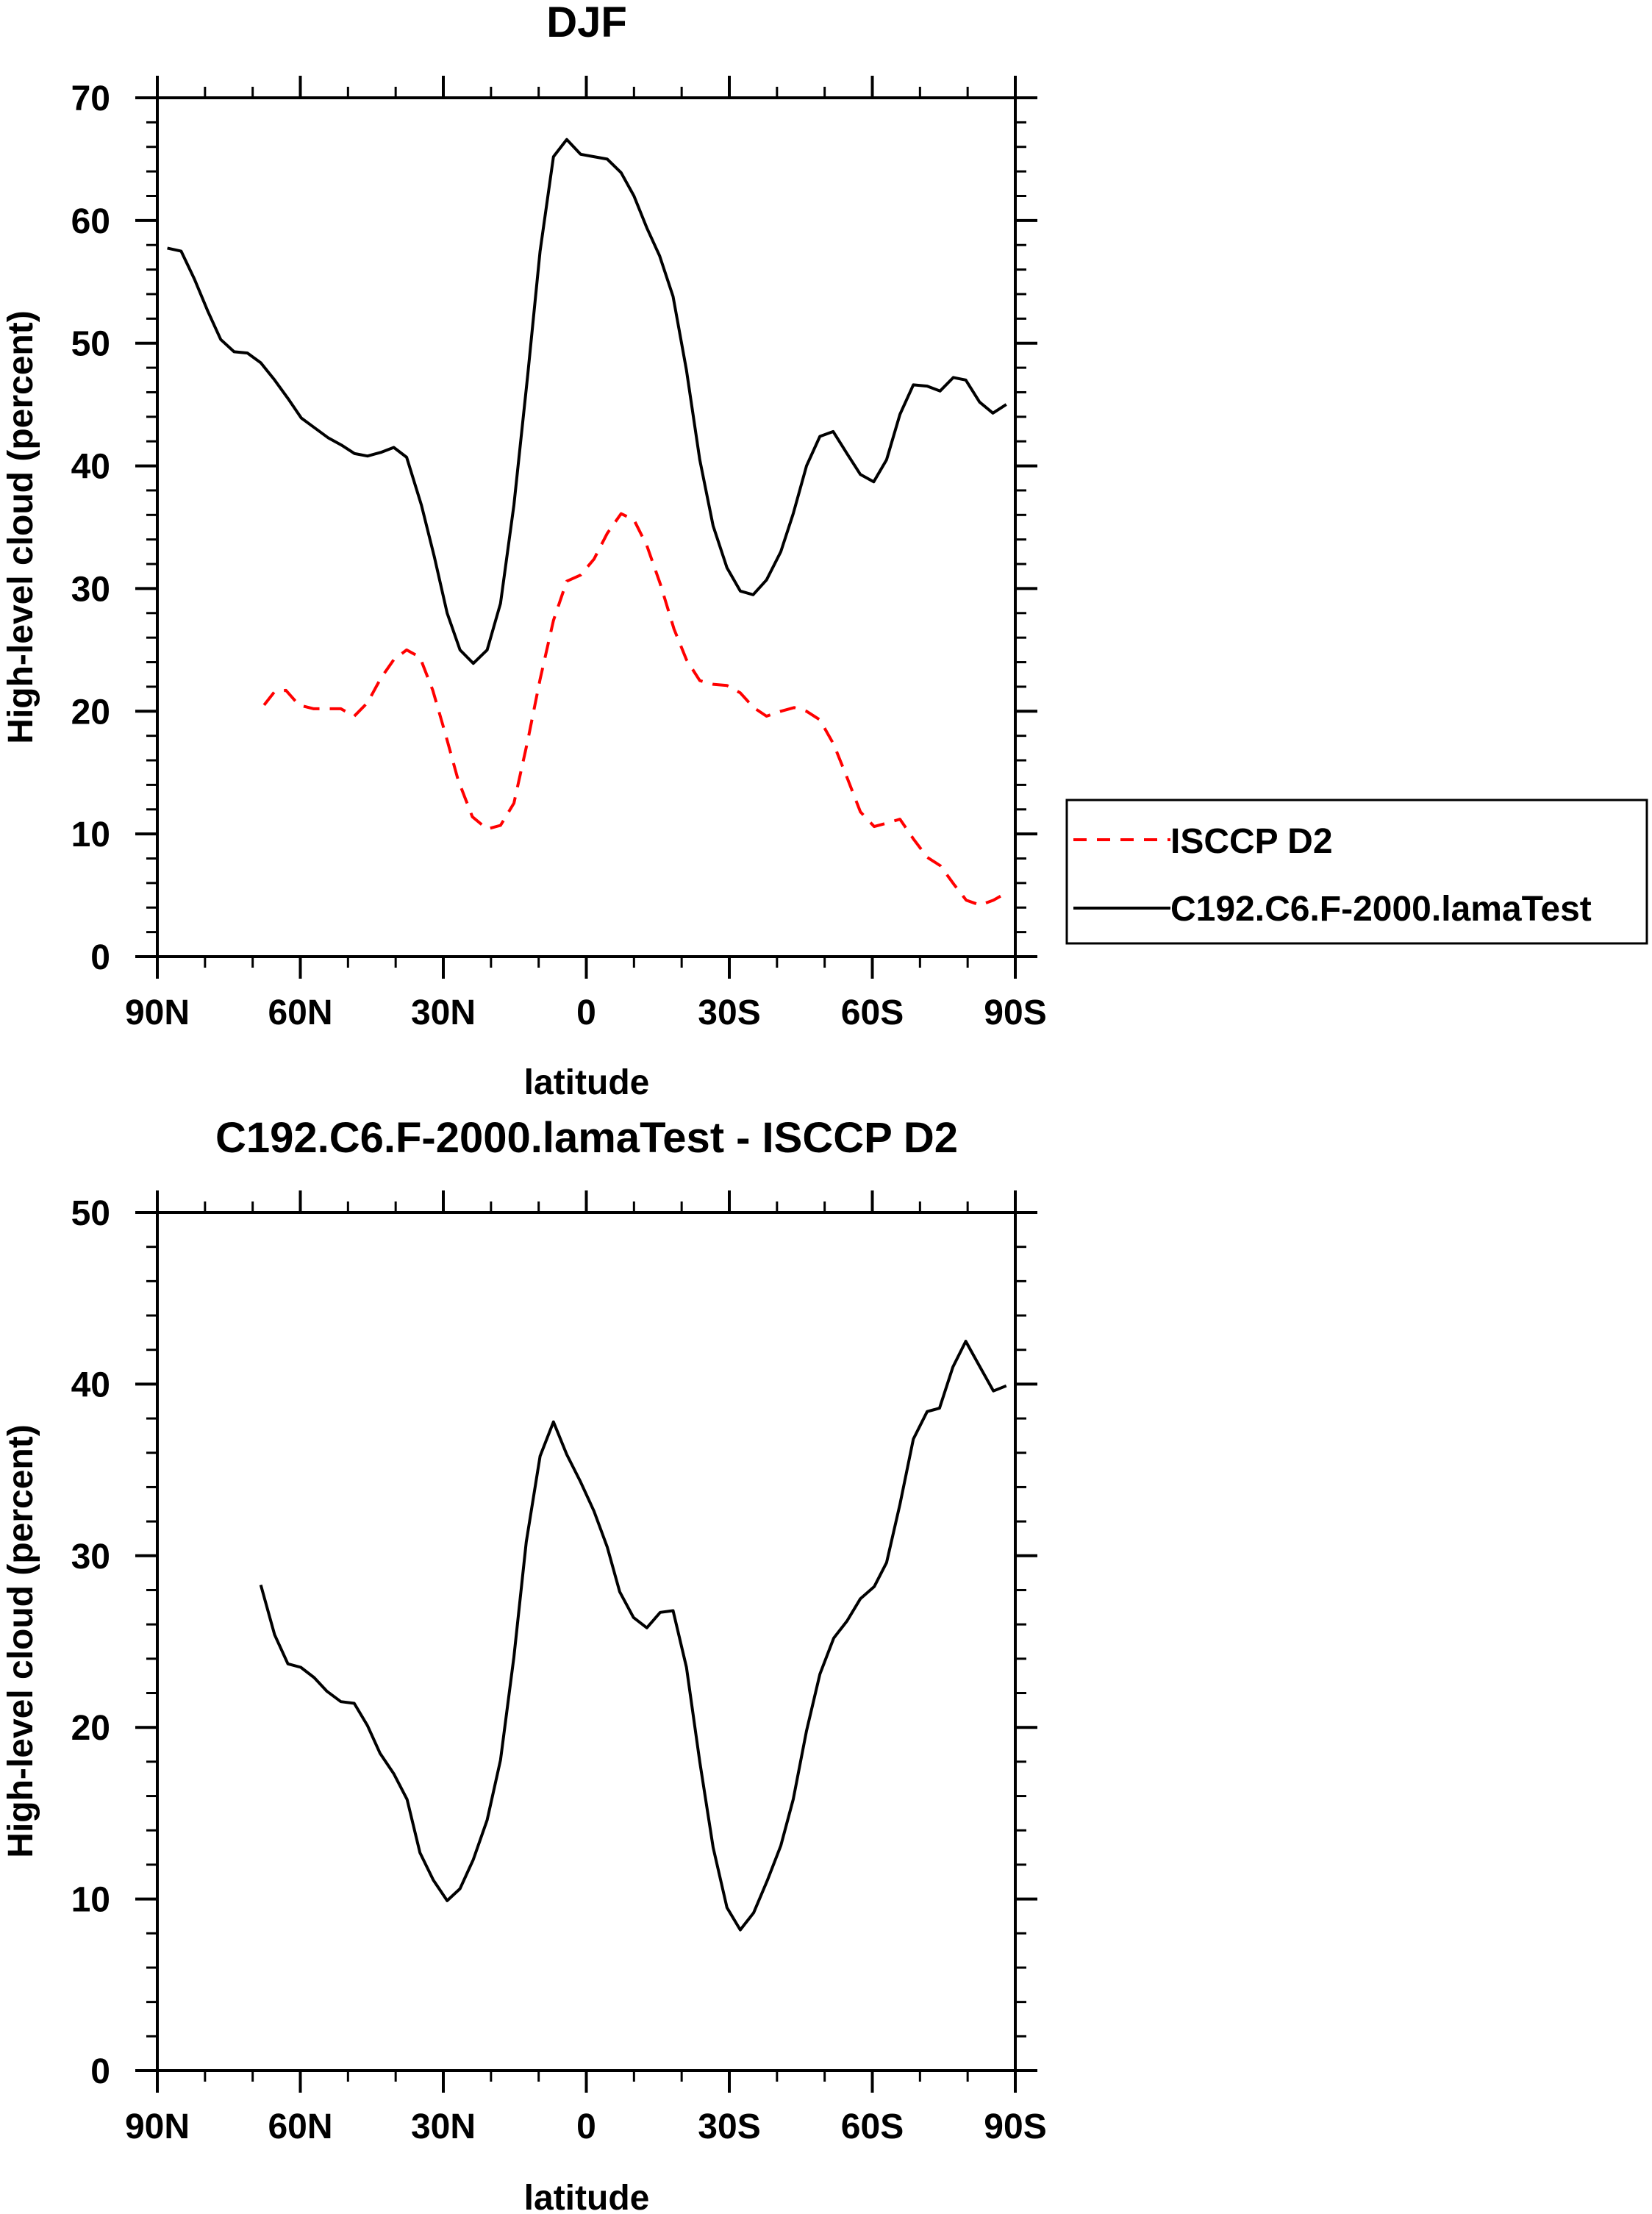 The height and width of the screenshot is (2214, 1652). Describe the element at coordinates (20, 1640) in the screenshot. I see `bottom-y-axis-label: High-level cloud (percent)` at that location.